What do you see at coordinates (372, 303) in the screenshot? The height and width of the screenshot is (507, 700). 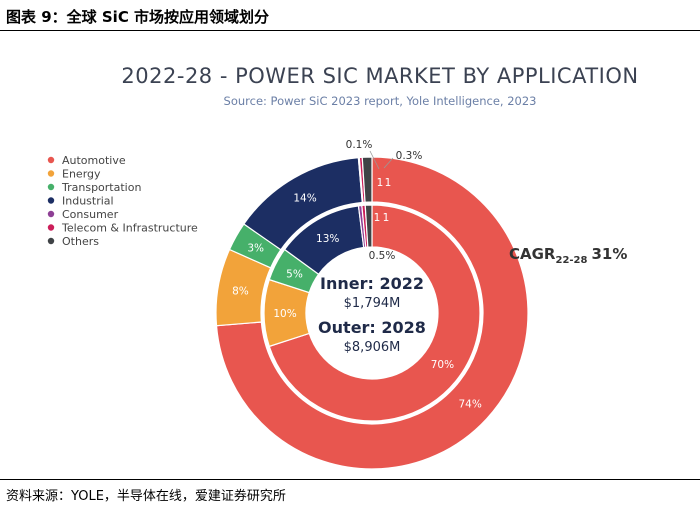 I see `center-inner-value: $1,794M` at bounding box center [372, 303].